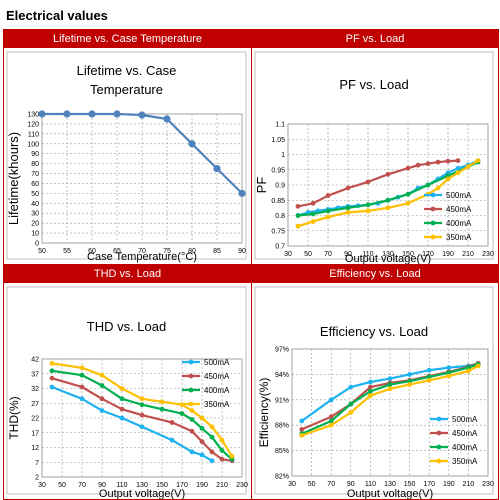  Describe the element at coordinates (121, 485) in the screenshot. I see `thd-x-tick-label: 110` at that location.